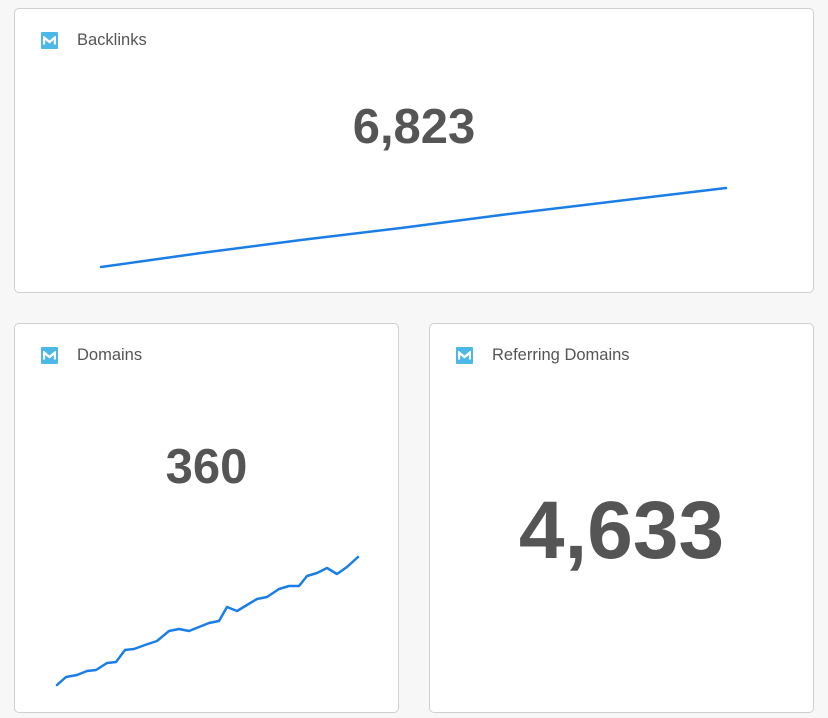 Image resolution: width=828 pixels, height=718 pixels. What do you see at coordinates (621, 530) in the screenshot?
I see `referring-domains-value: 4,633` at bounding box center [621, 530].